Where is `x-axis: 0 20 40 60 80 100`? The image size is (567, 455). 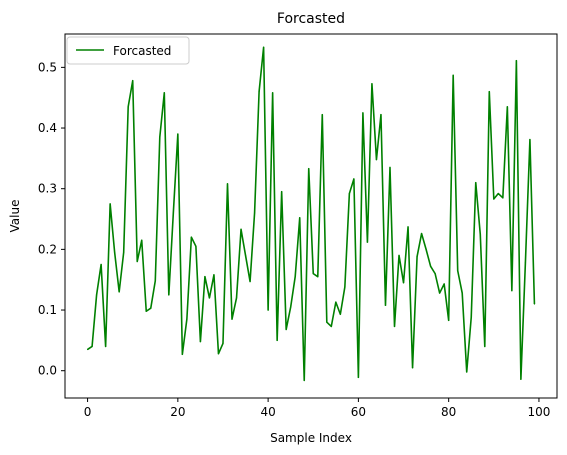
x-axis: 0 20 40 60 80 100 is located at coordinates (317, 408).